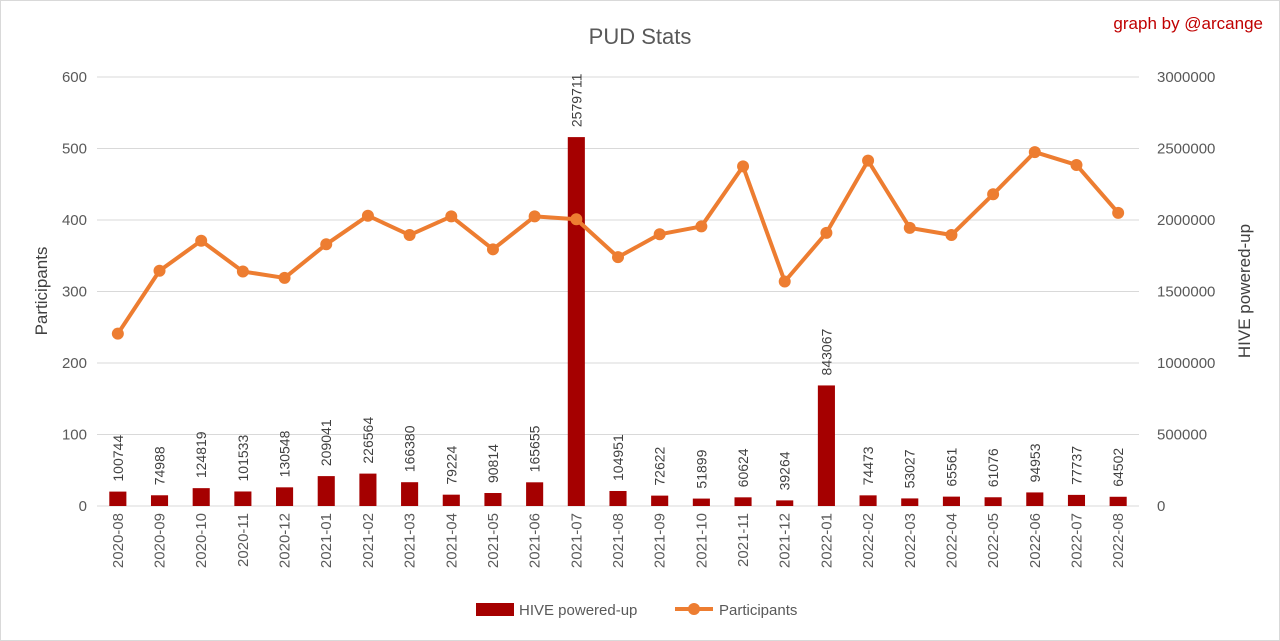 This screenshot has height=641, width=1280. What do you see at coordinates (368, 540) in the screenshot?
I see `x-tick-label: 2021-02` at bounding box center [368, 540].